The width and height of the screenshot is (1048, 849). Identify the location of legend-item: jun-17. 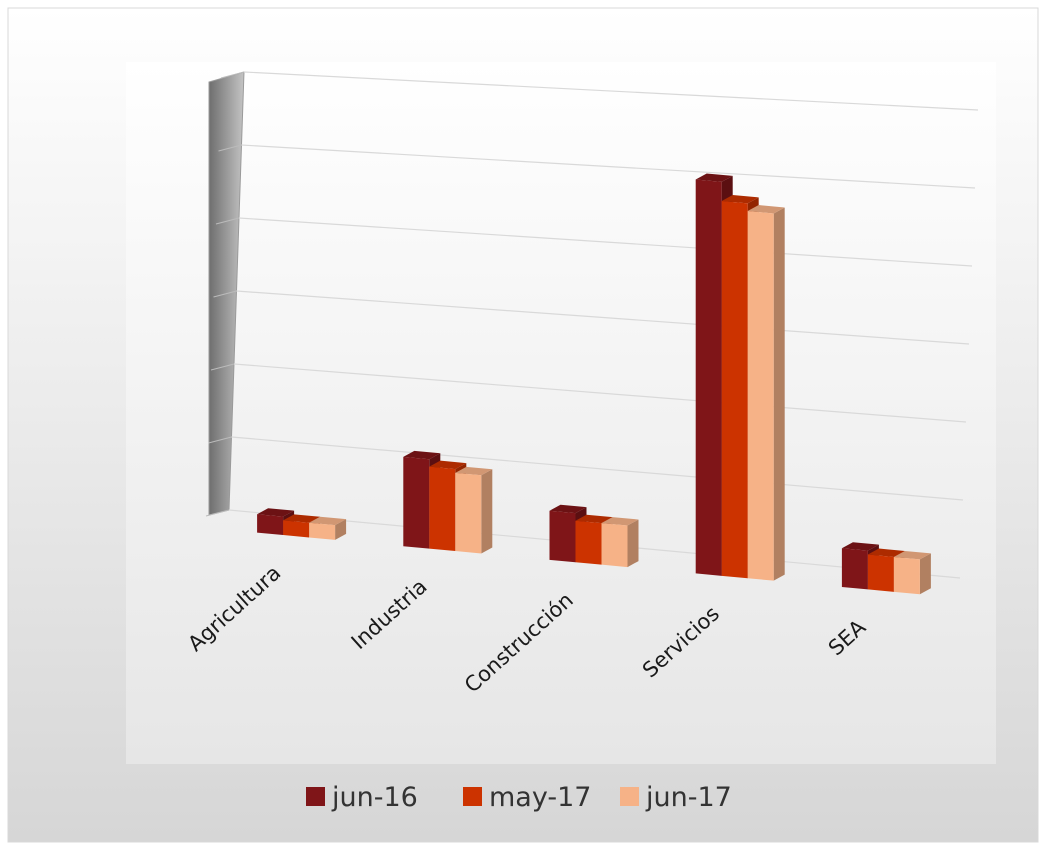
(676, 797).